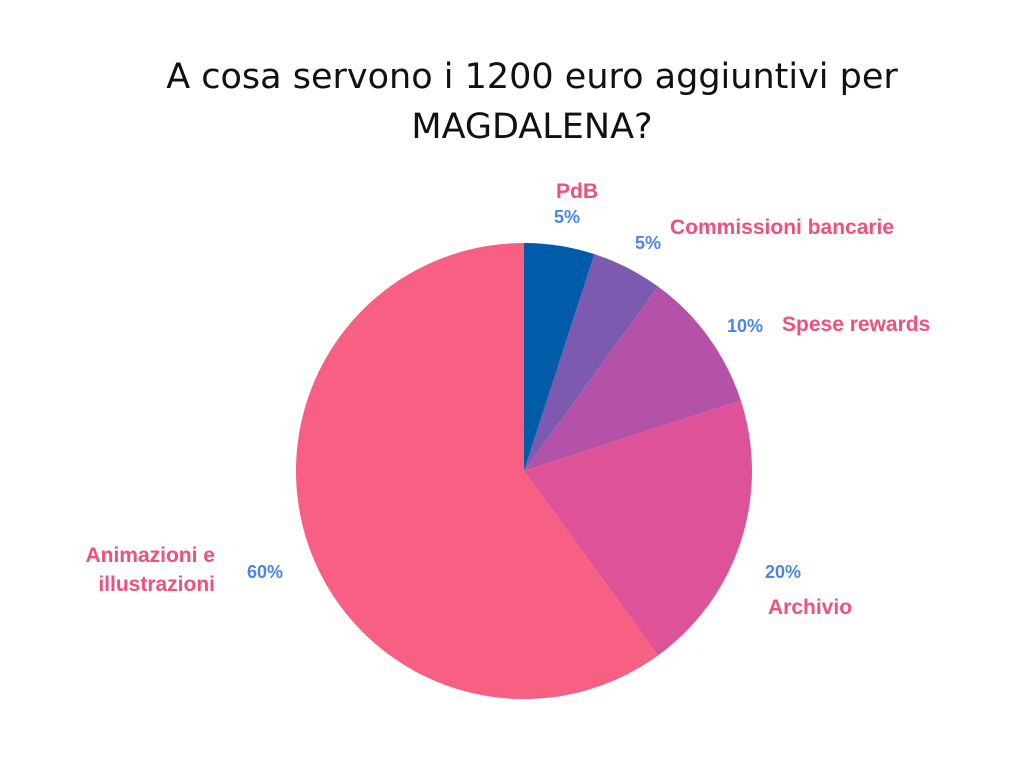 The width and height of the screenshot is (1024, 768). I want to click on slice-value-label-3: 10%, so click(745, 326).